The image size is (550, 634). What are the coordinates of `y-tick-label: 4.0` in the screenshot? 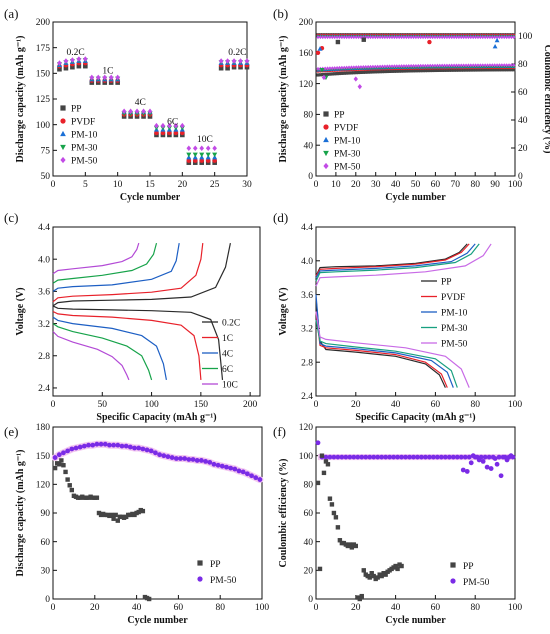 It's located at (44, 260).